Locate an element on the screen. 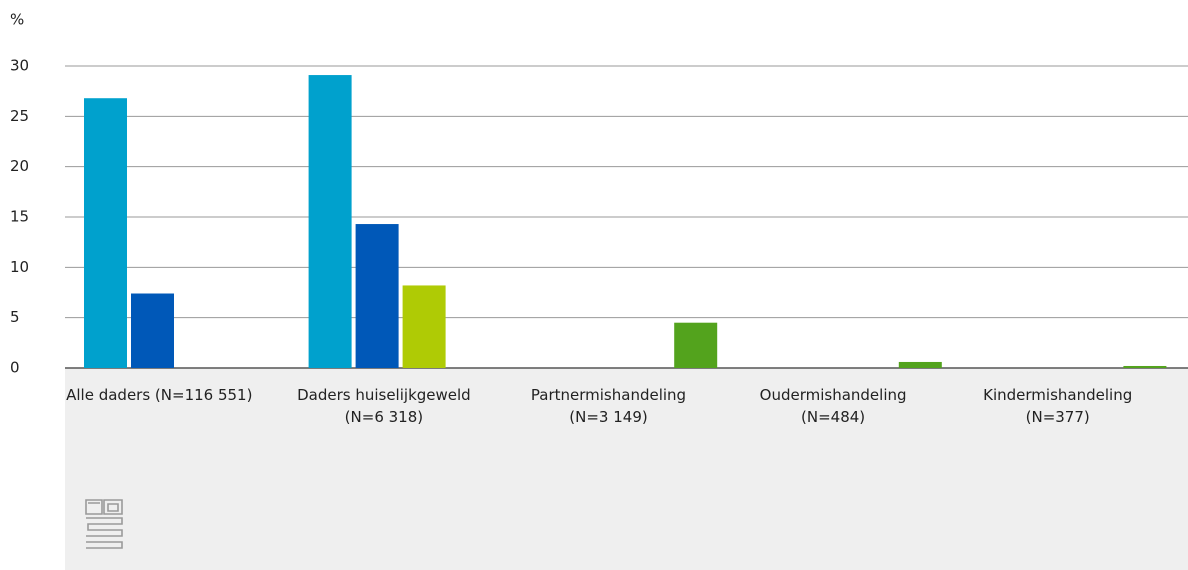 This screenshot has height=570, width=1188. x-tick-label: Kindermishandeling (N=377) is located at coordinates (1058, 406).